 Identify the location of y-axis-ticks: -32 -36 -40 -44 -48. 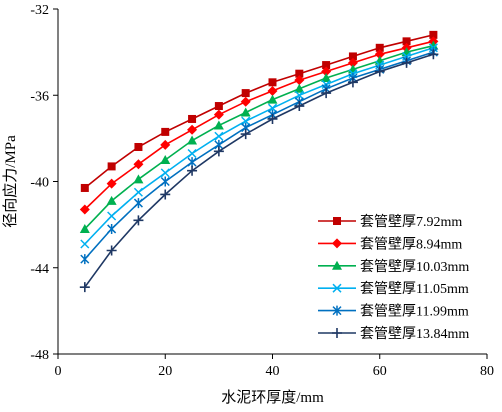
(44, 183).